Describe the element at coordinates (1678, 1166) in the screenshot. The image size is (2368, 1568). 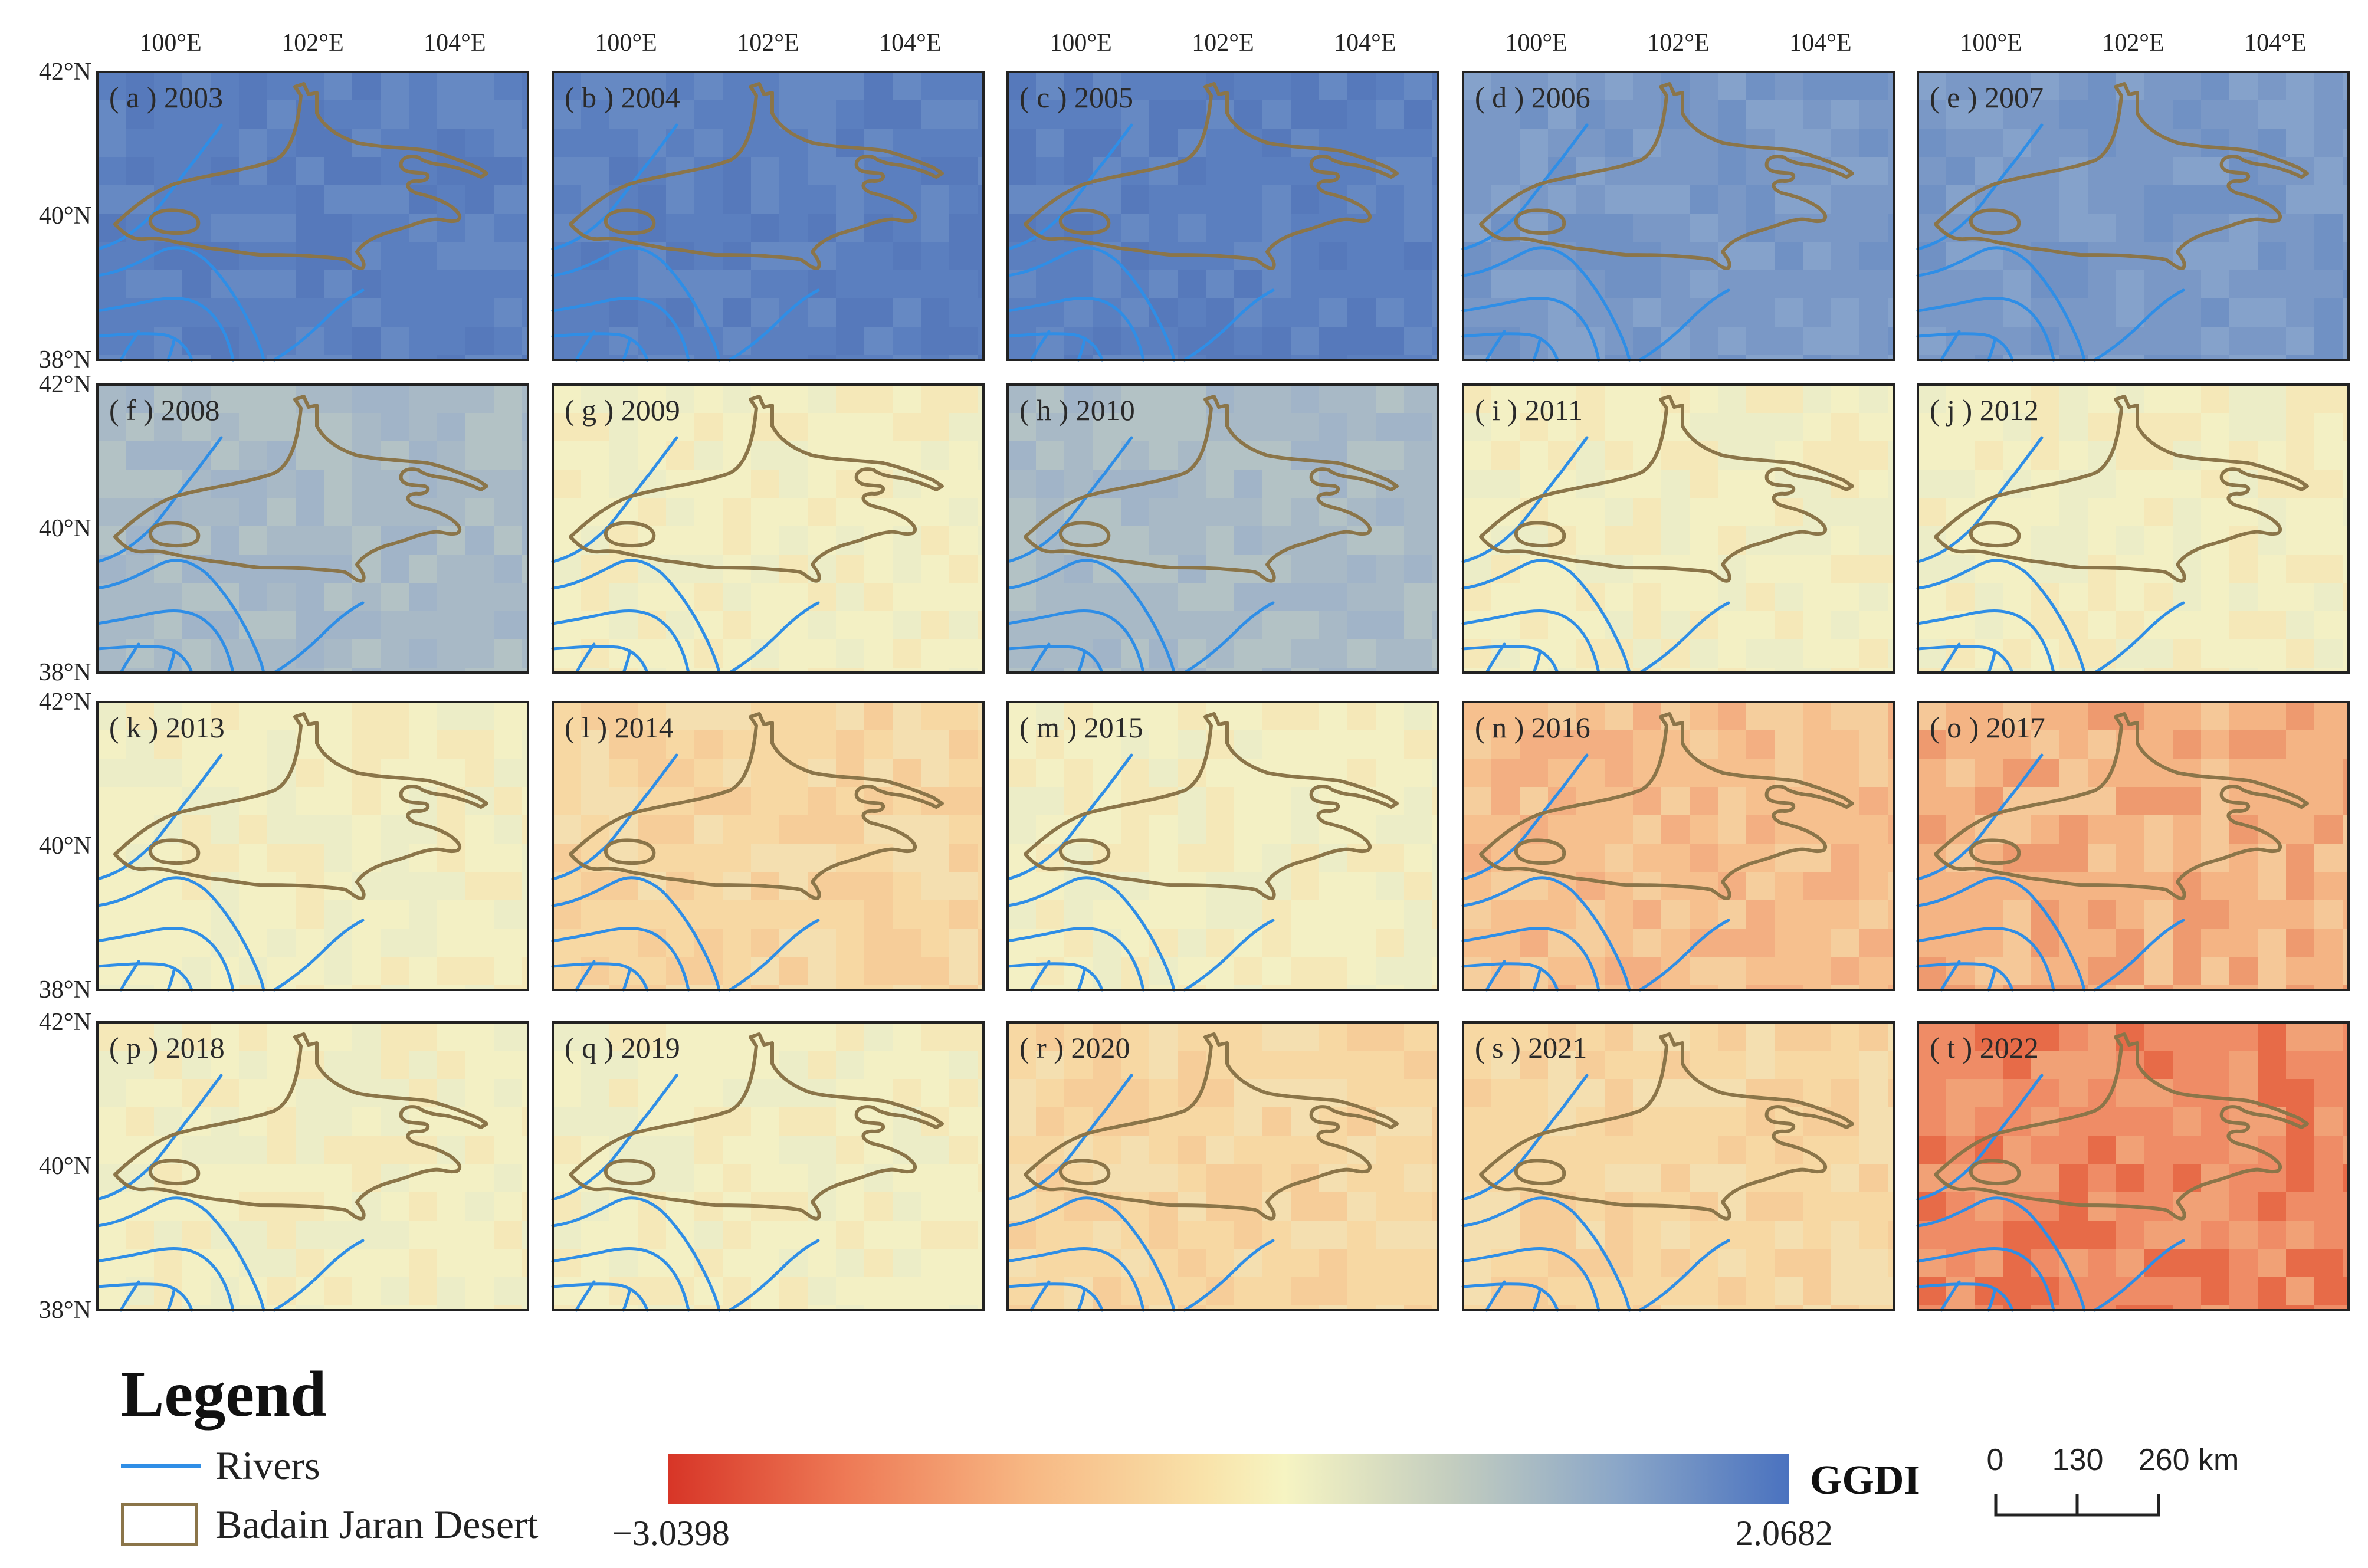
I see `map-panel-2021` at that location.